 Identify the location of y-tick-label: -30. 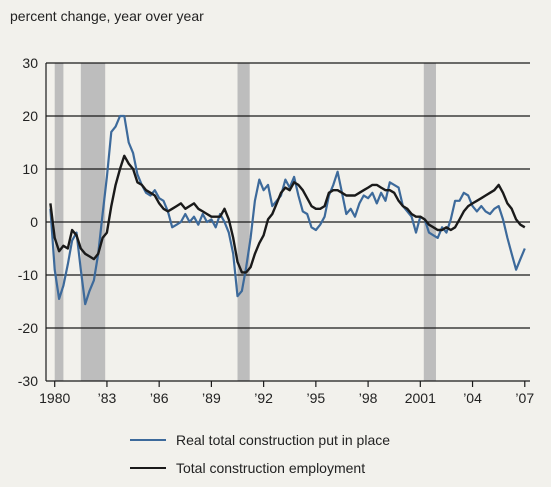
(28, 381).